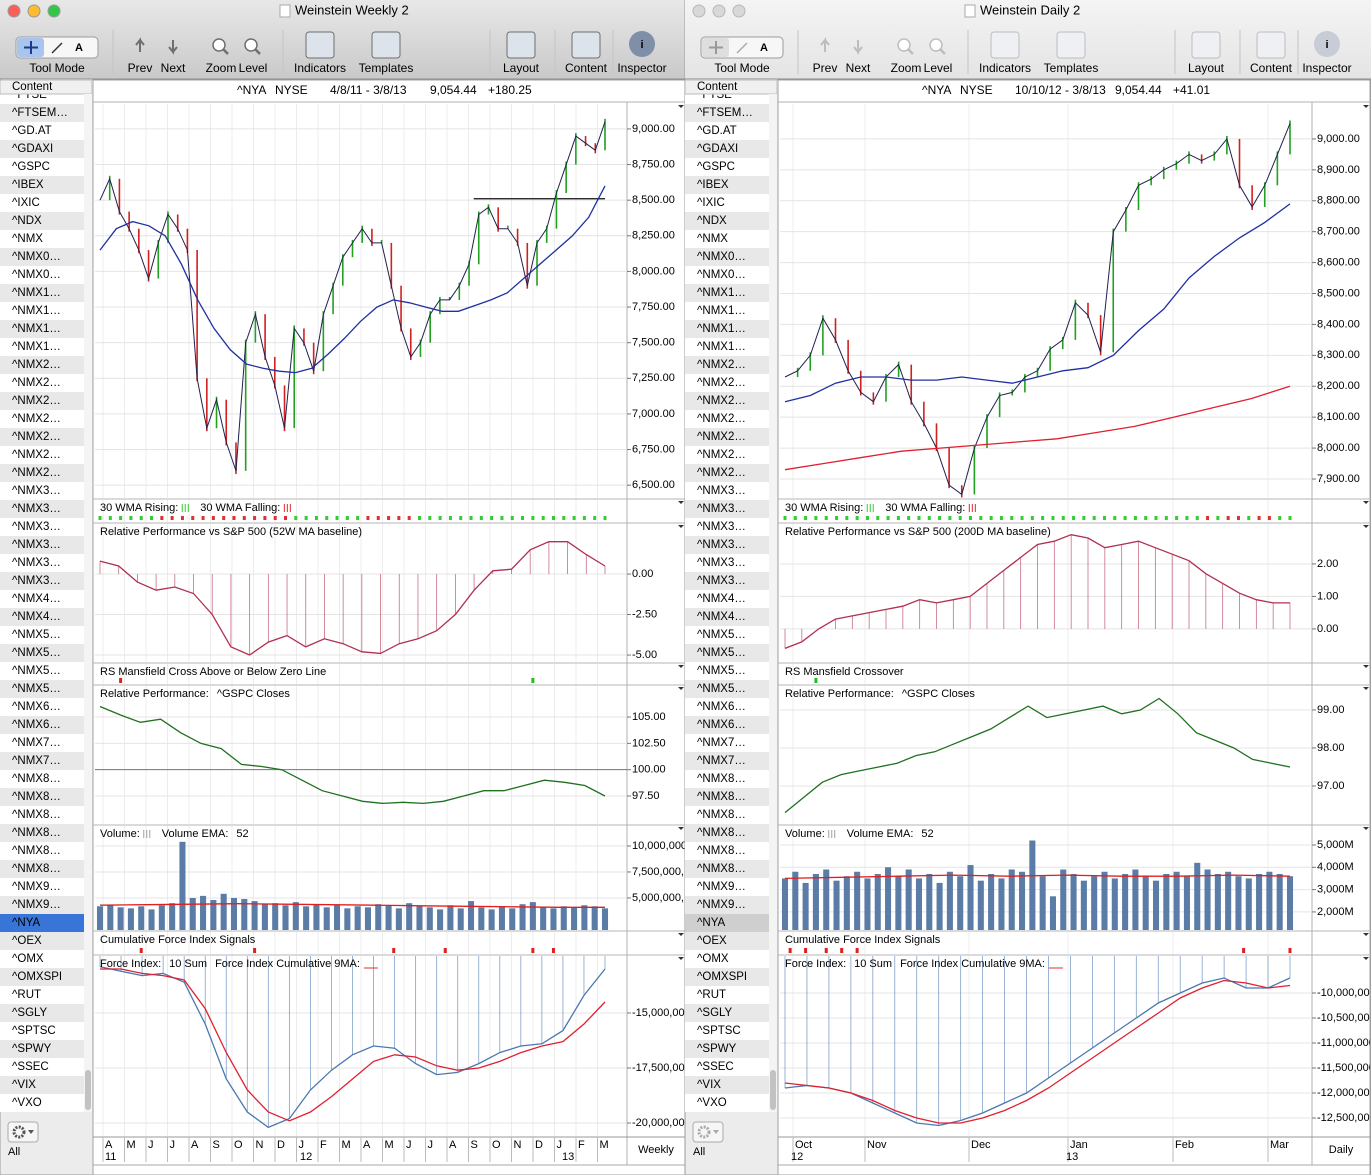 The width and height of the screenshot is (1371, 1175). Describe the element at coordinates (32, 1049) in the screenshot. I see `sidebar-item: ^SPWY` at that location.